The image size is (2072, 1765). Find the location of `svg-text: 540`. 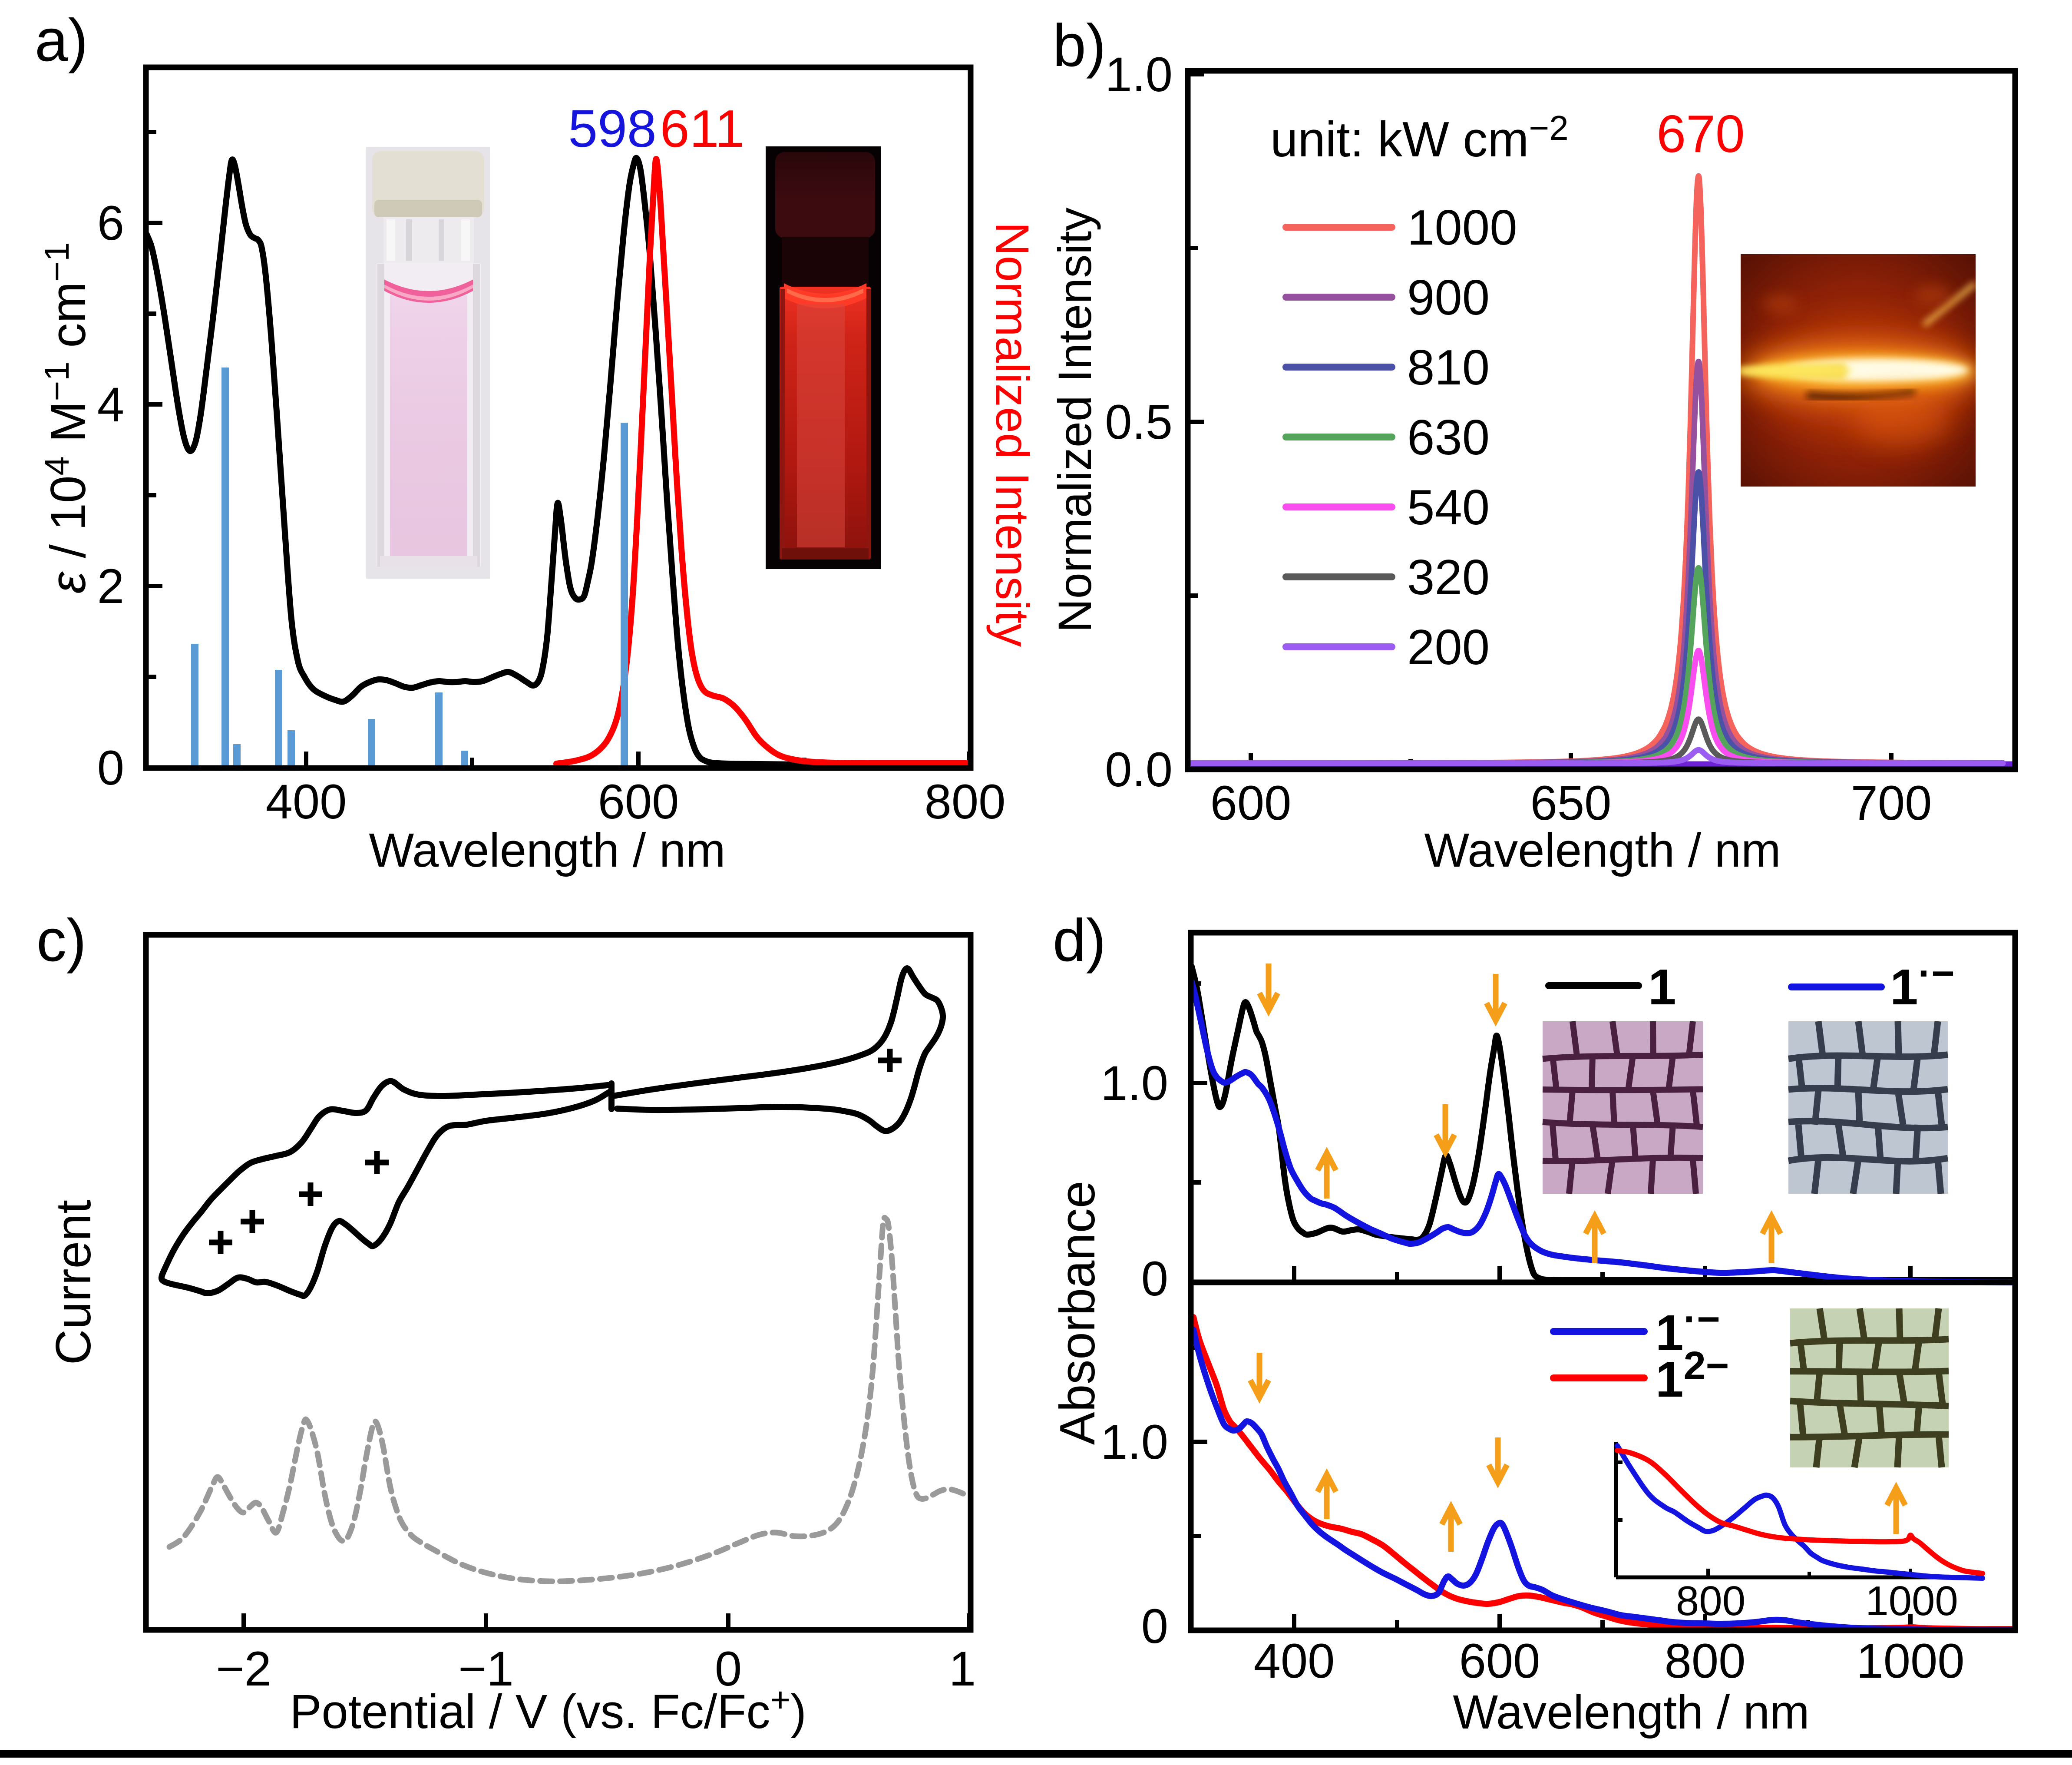

svg-text: 540 is located at coordinates (1449, 508).